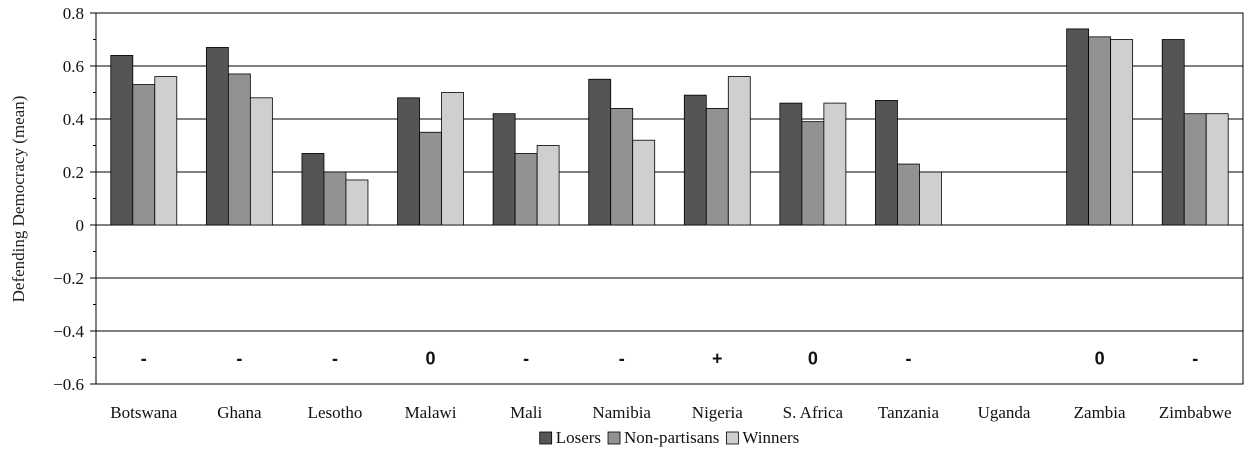 The image size is (1249, 460). Describe the element at coordinates (909, 412) in the screenshot. I see `x-tick-label: Tanzania` at that location.